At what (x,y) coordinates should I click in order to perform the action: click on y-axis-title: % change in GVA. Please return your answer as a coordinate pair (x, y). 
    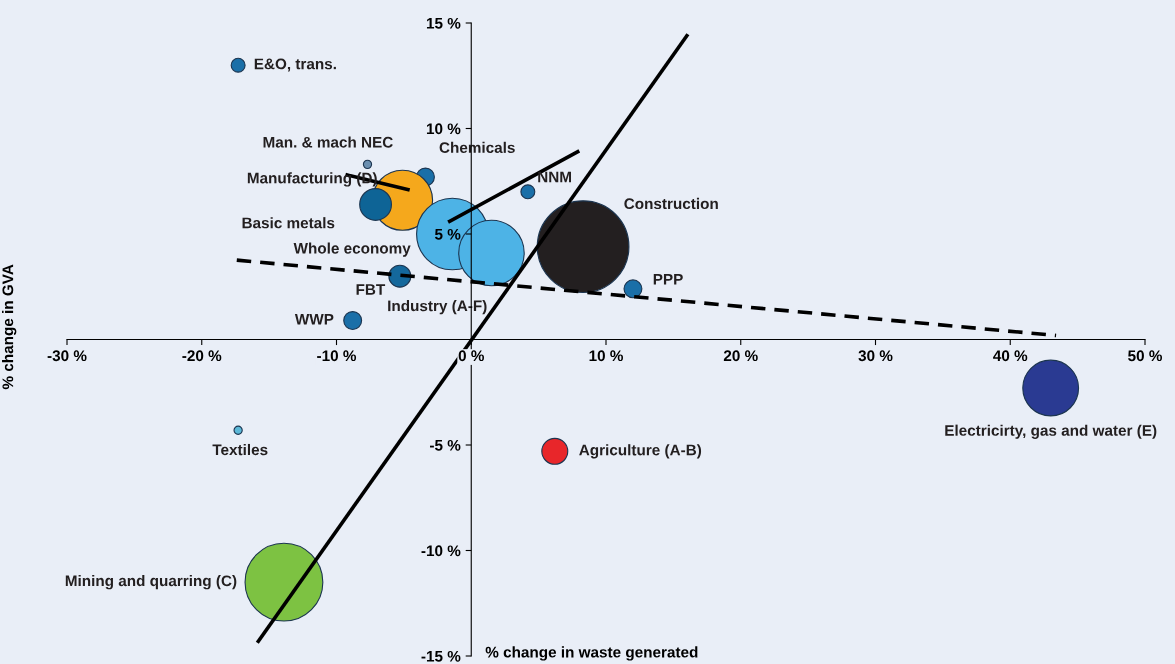
    Looking at the image, I should click on (9, 327).